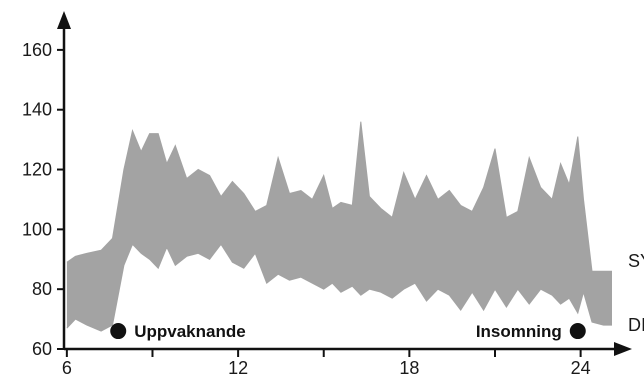  I want to click on y-tick-label: 80, so click(42, 289).